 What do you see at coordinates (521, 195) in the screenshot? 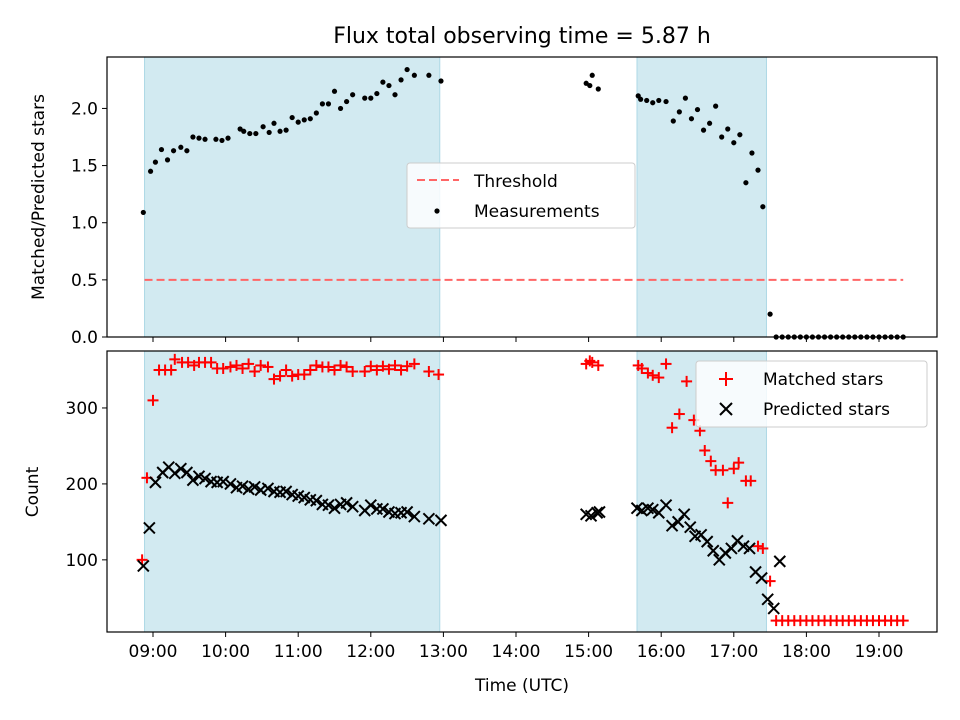
I see `top-legend: Threshold Measurements` at bounding box center [521, 195].